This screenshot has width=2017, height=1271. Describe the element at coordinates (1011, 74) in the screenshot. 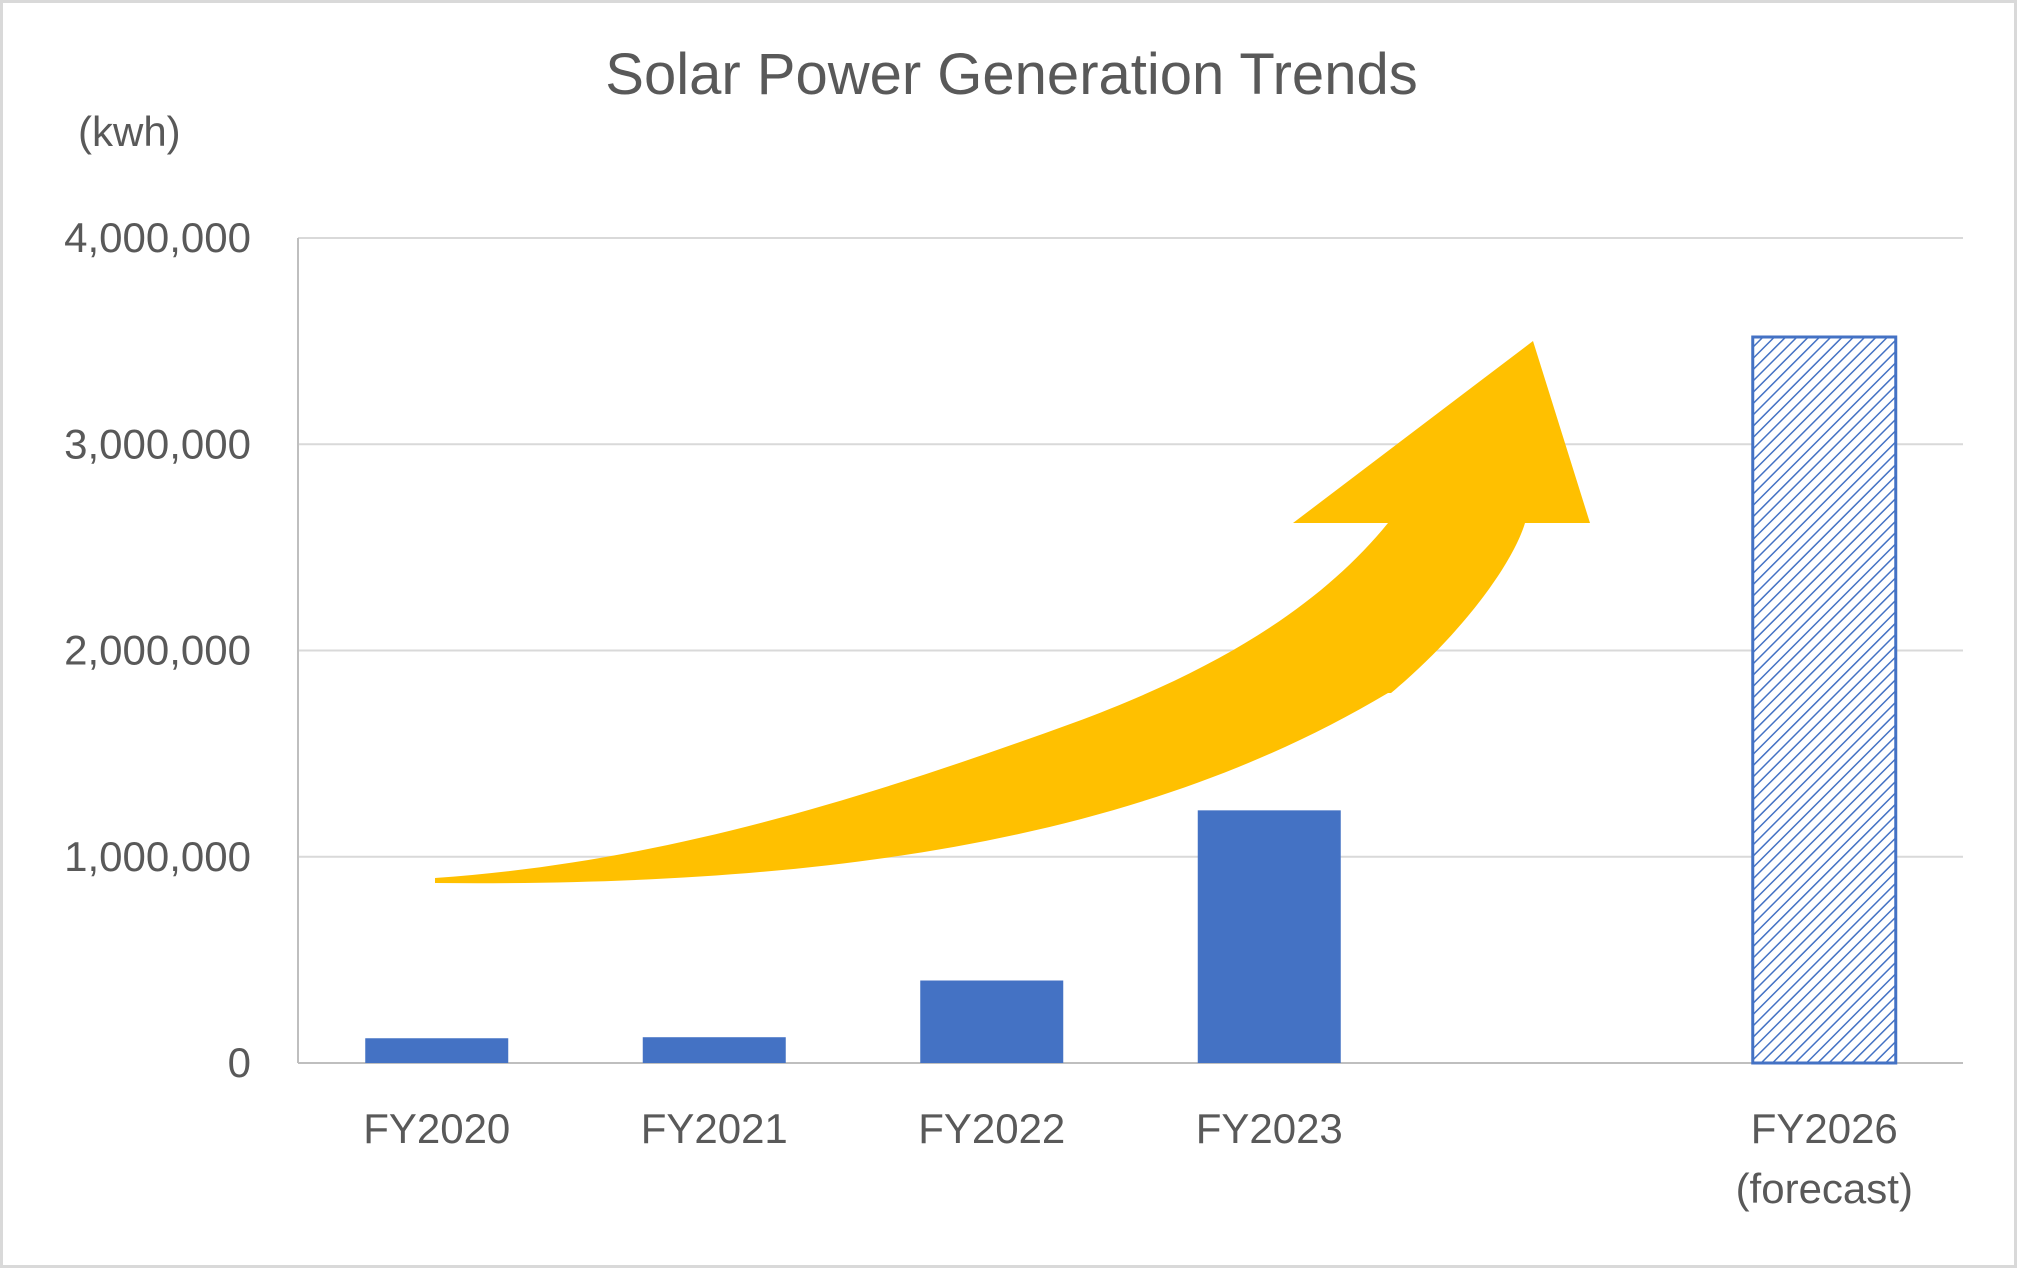

I see `chart-title: Solar Power Generation Trends` at that location.